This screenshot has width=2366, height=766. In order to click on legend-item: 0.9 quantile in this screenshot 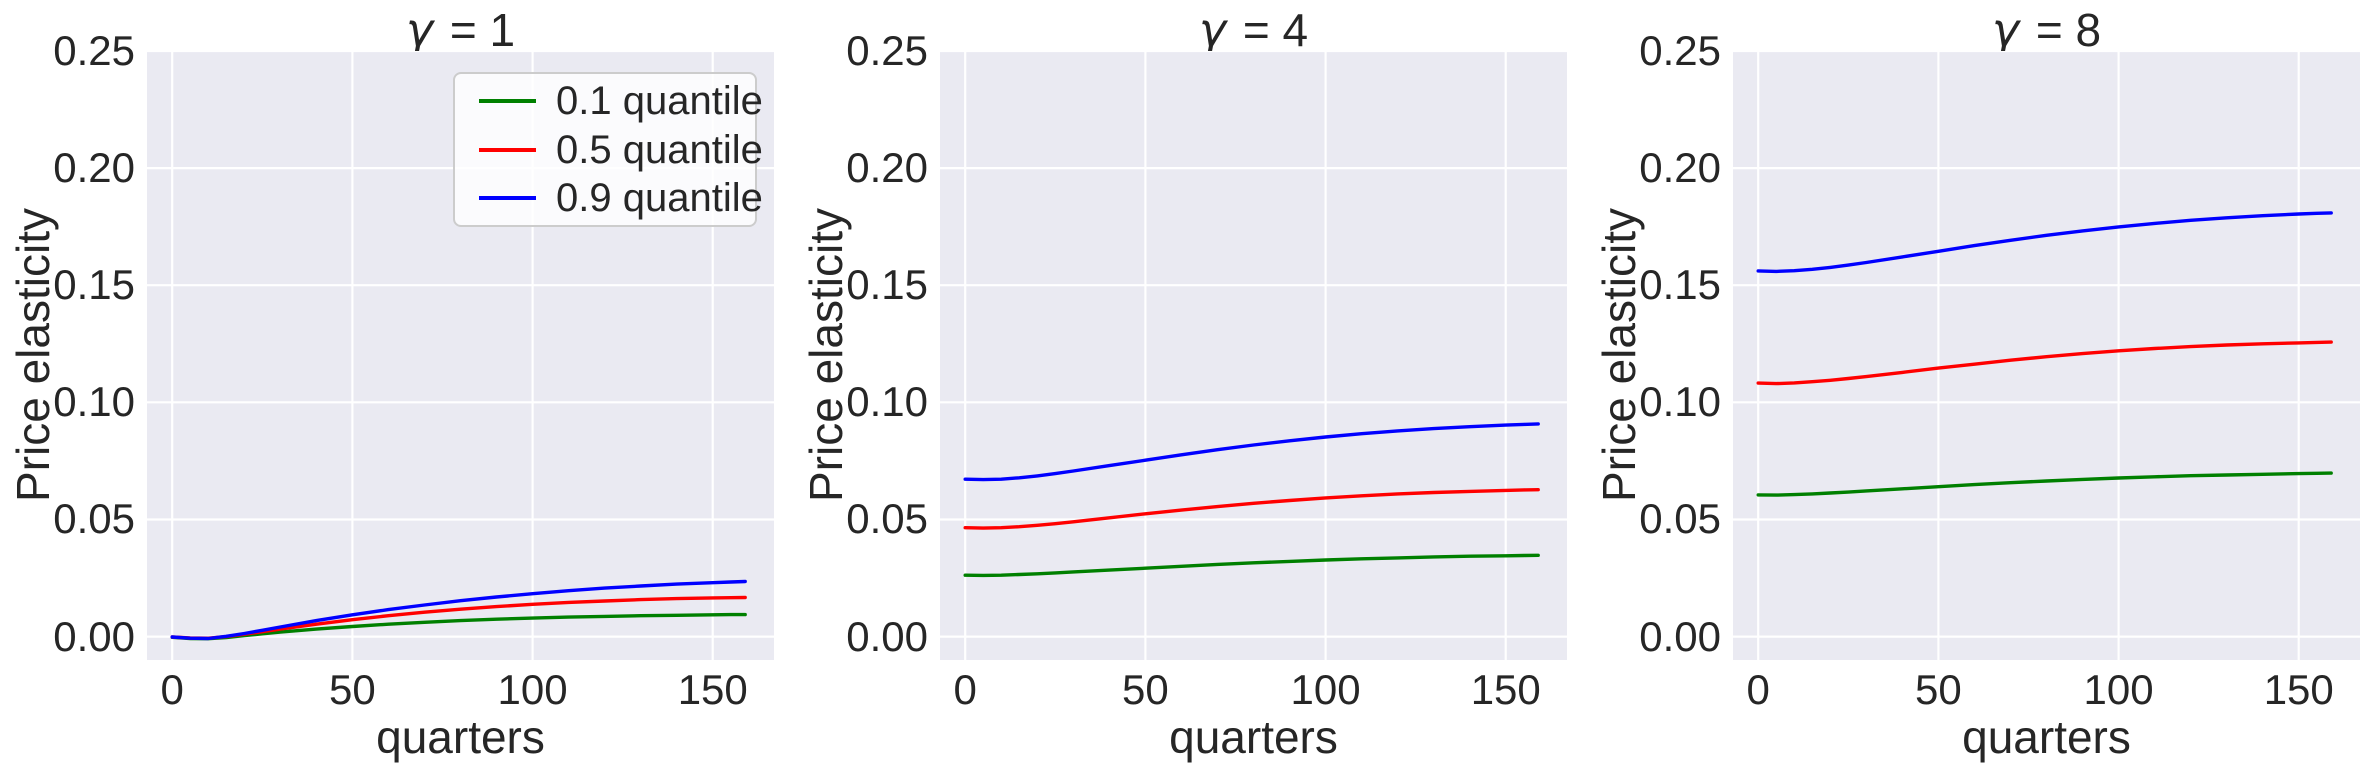, I will do `click(609, 198)`.